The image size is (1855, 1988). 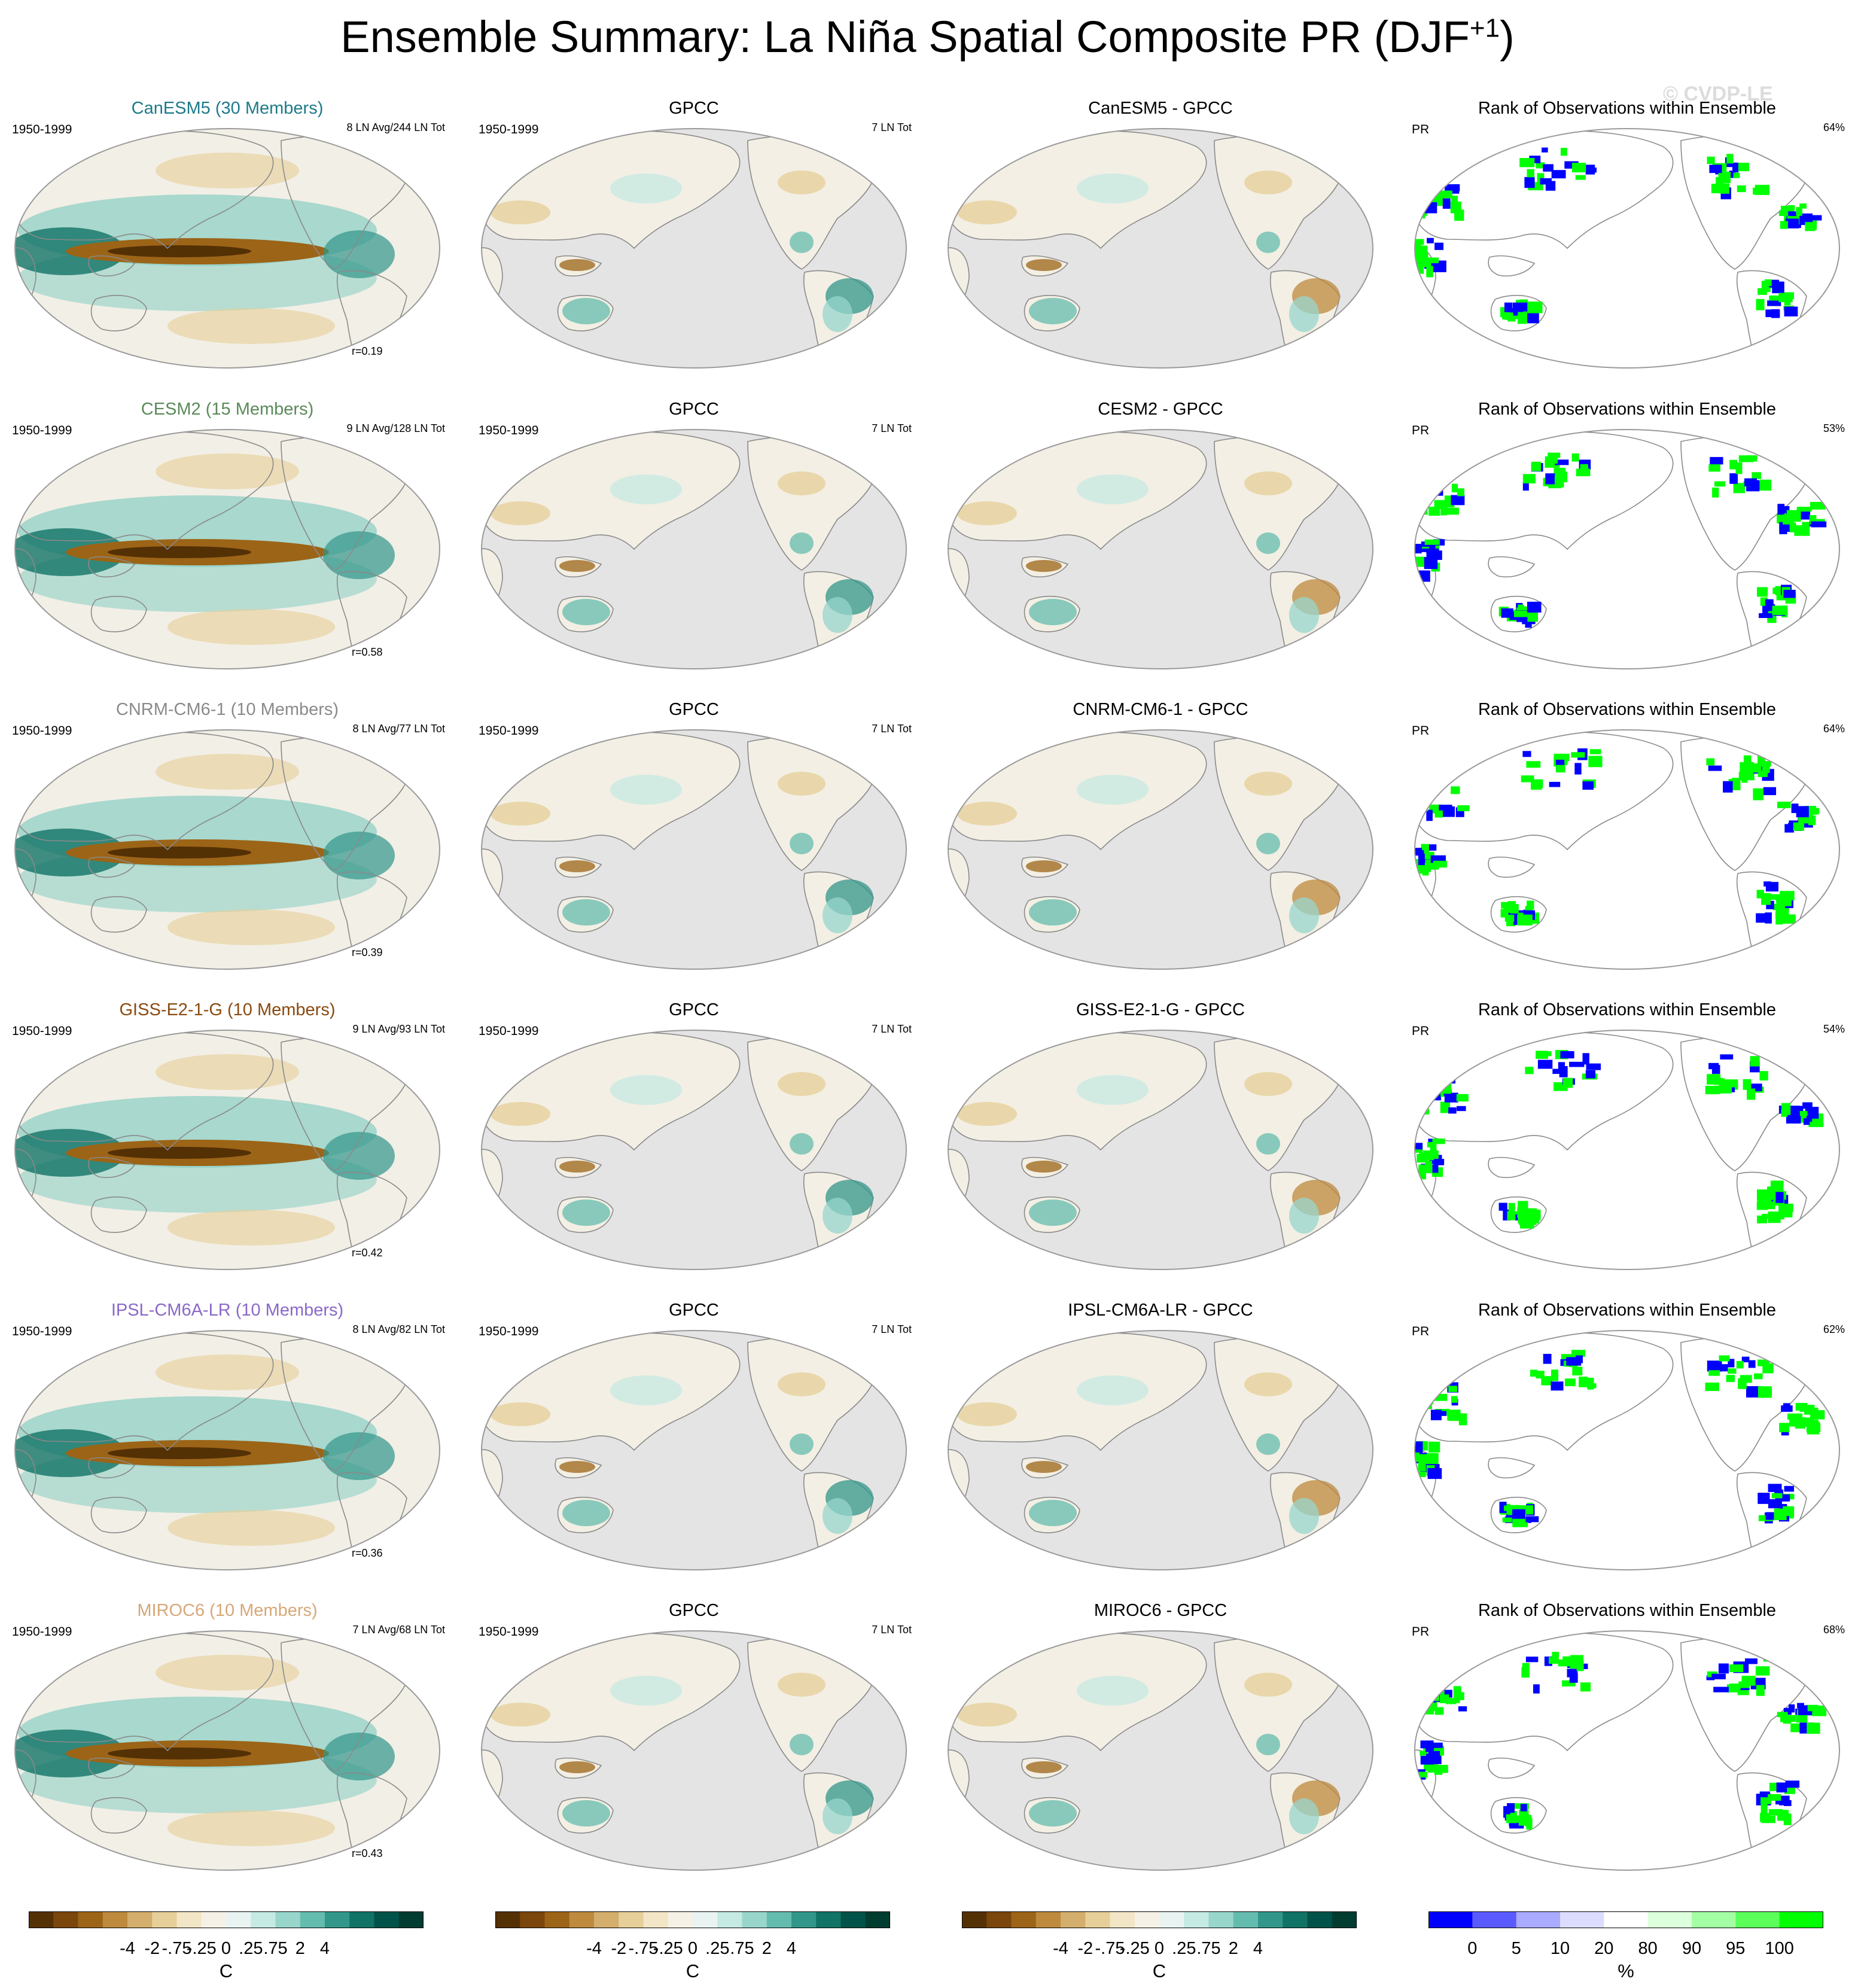 I want to click on colorbar-tick-label: -2, so click(x=1085, y=1948).